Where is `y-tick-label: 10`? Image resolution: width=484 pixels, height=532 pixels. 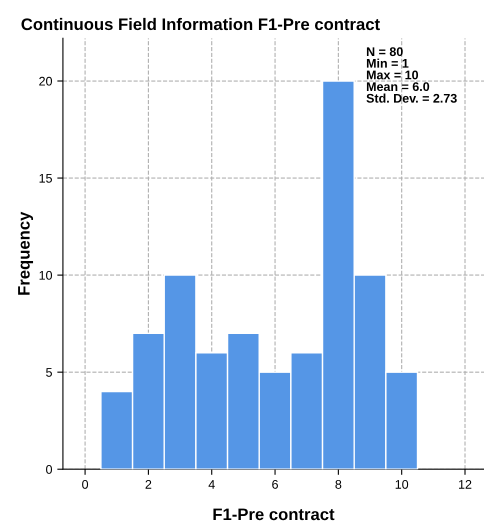 y-tick-label: 10 is located at coordinates (46, 275).